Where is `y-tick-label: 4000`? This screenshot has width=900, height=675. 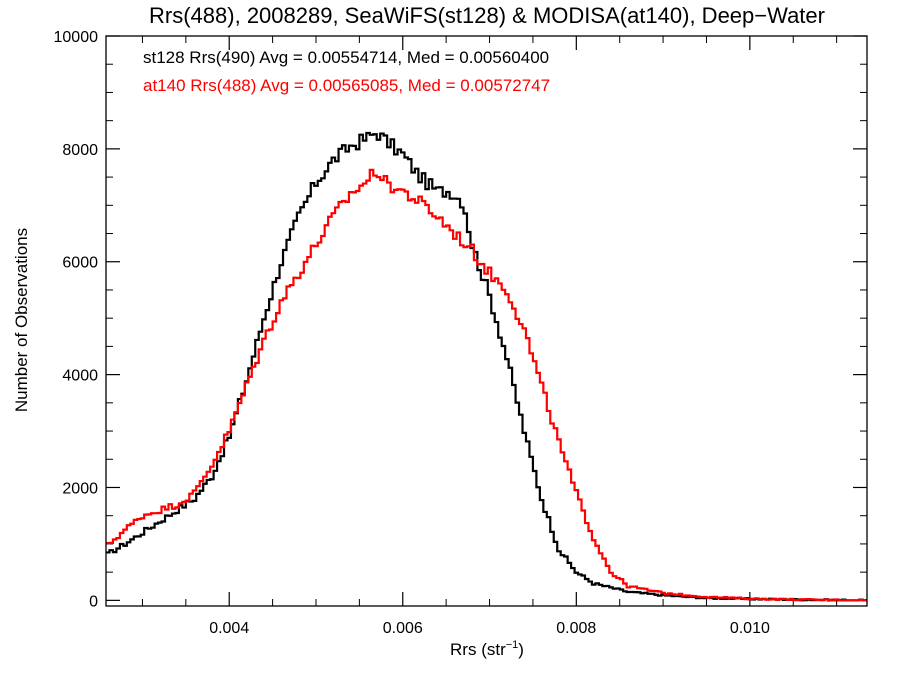
y-tick-label: 4000 is located at coordinates (80, 376).